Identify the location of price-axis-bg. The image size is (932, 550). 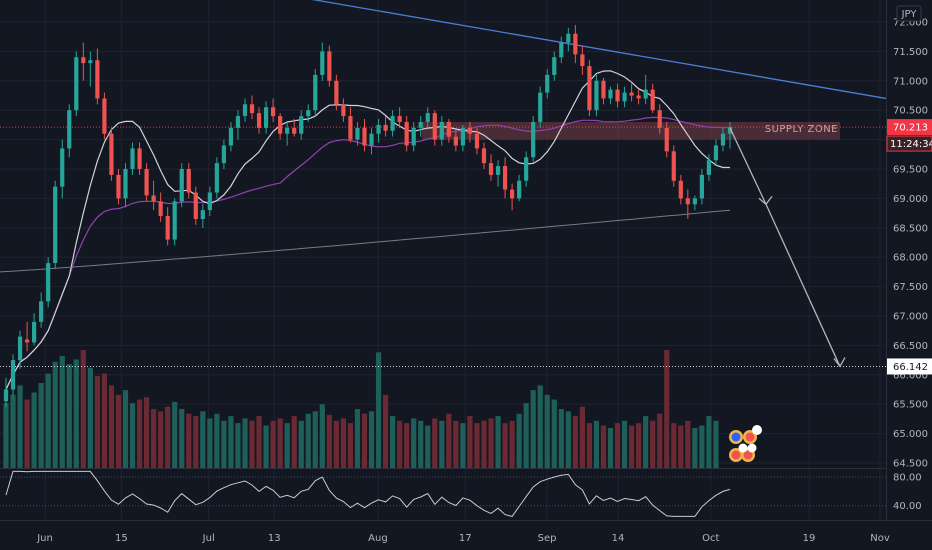
(909, 260).